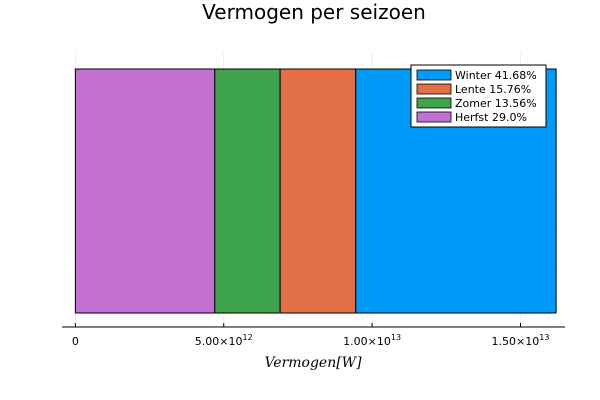 This screenshot has width=600, height=400. Describe the element at coordinates (224, 340) in the screenshot. I see `x-tick-label: 5.00×1012` at that location.